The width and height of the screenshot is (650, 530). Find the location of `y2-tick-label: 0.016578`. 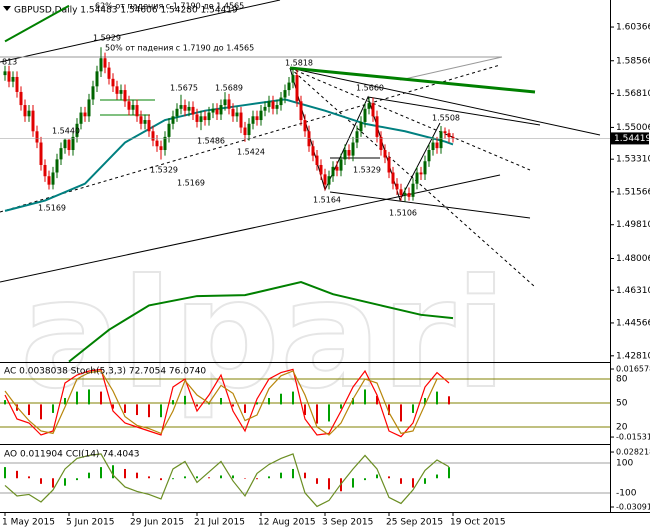

y2-tick-label: 0.016578 is located at coordinates (633, 369).